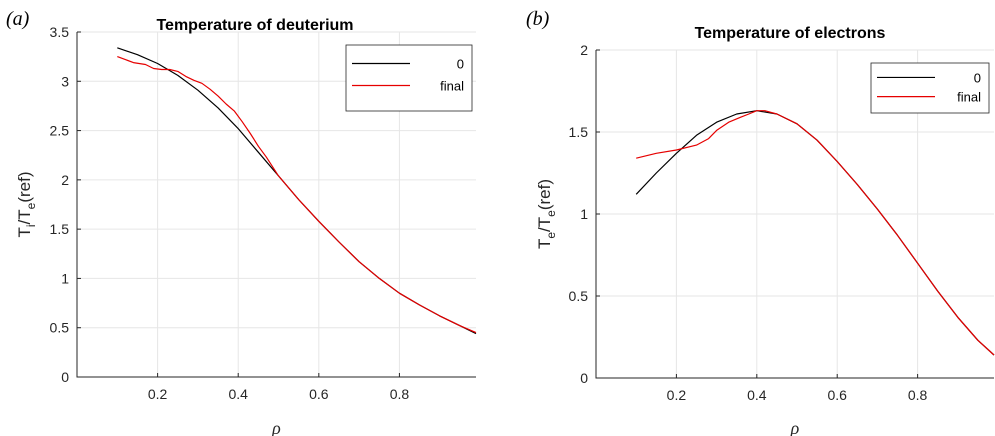  I want to click on chart-title: Temperature of electrons, so click(790, 33).